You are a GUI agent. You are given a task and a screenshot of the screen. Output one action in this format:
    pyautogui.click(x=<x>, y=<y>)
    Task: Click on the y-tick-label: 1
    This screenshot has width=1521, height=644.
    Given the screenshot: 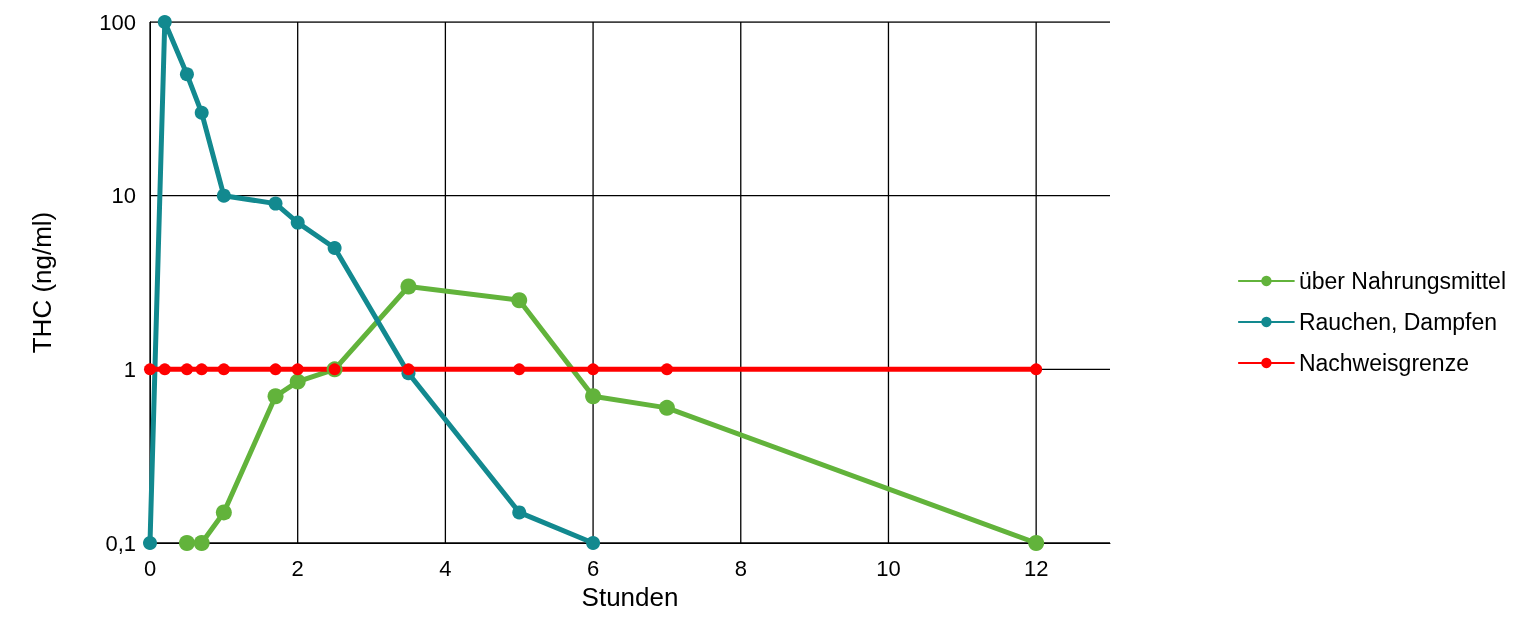 What is the action you would take?
    pyautogui.click(x=129, y=369)
    